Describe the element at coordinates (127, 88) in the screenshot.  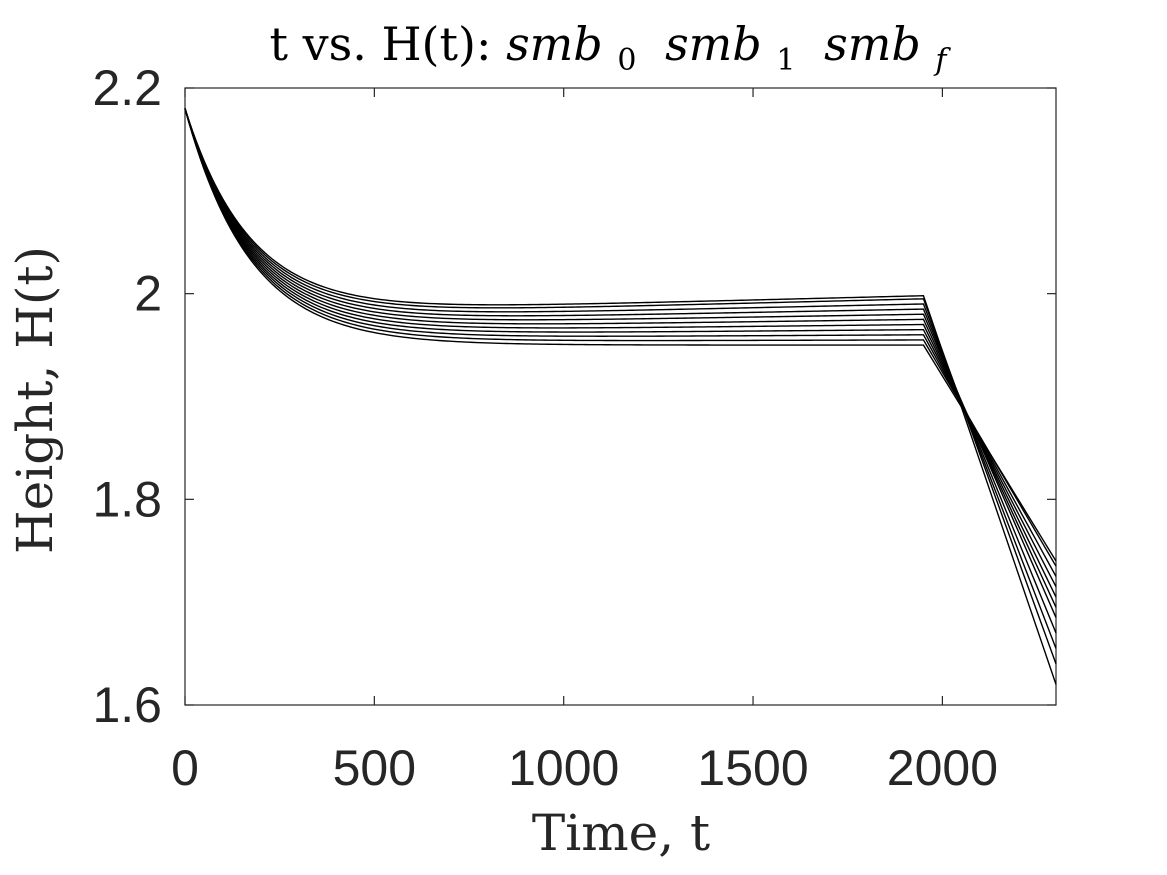
I see `y-tick-label-3: 2.2` at that location.